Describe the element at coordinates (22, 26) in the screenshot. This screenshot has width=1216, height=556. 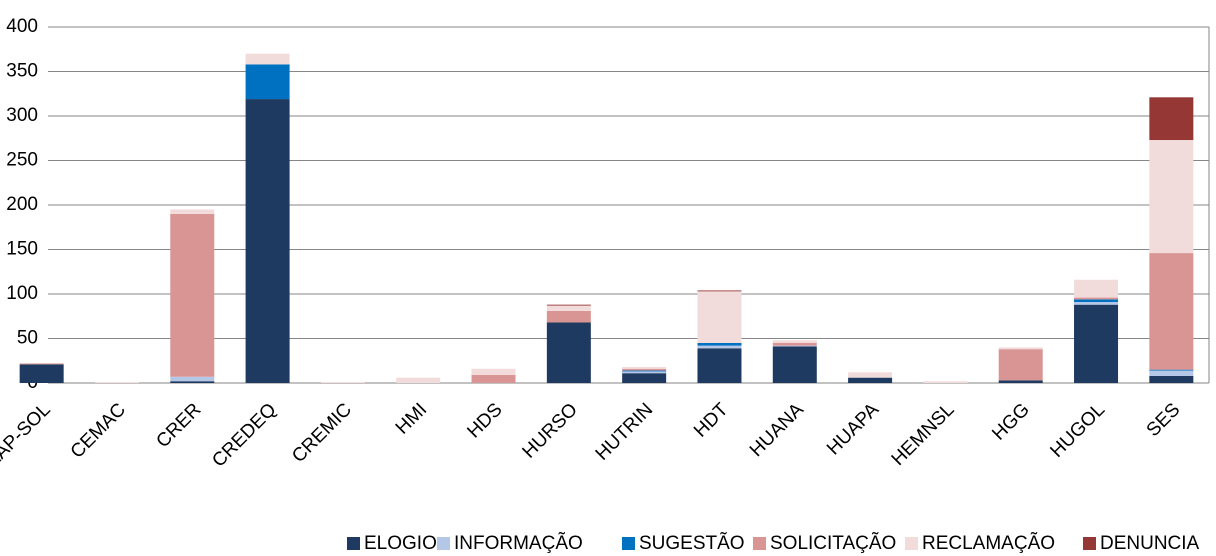
I see `y-tick-label: 400` at that location.